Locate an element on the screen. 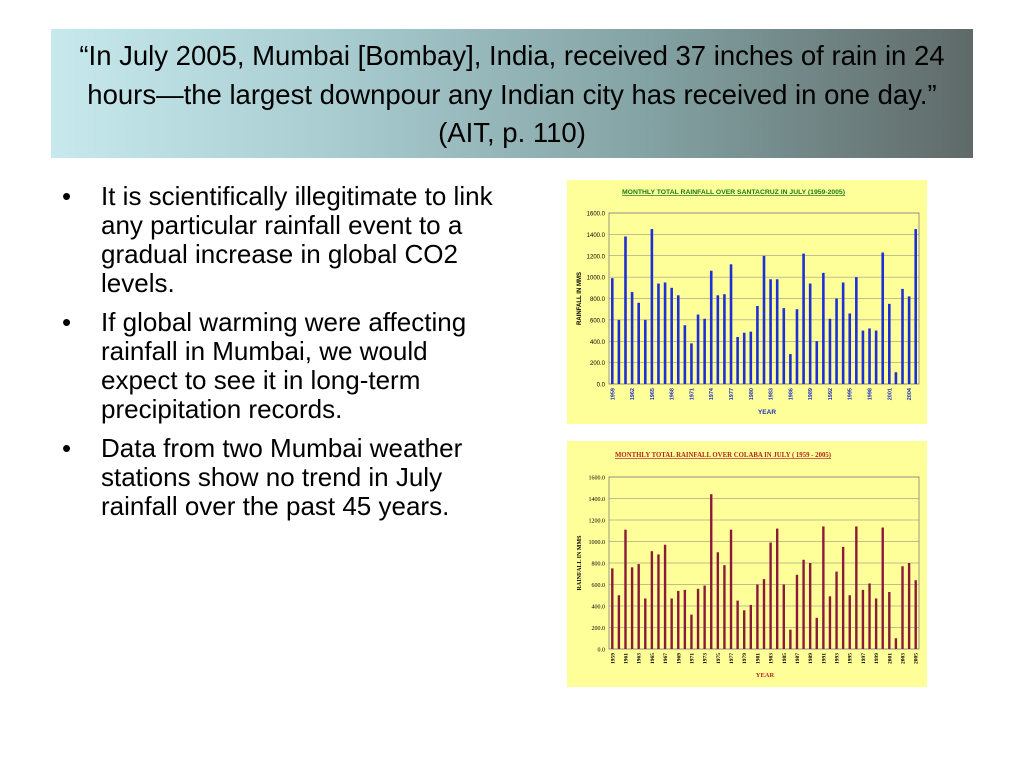  y-tick-label: 600.0 is located at coordinates (598, 321).